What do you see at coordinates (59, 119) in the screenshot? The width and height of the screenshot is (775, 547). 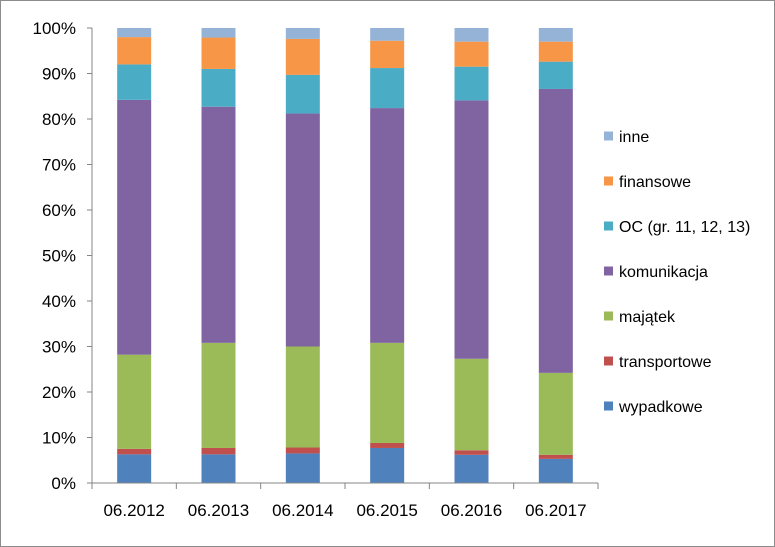 I see `y-tick-label: 80%` at bounding box center [59, 119].